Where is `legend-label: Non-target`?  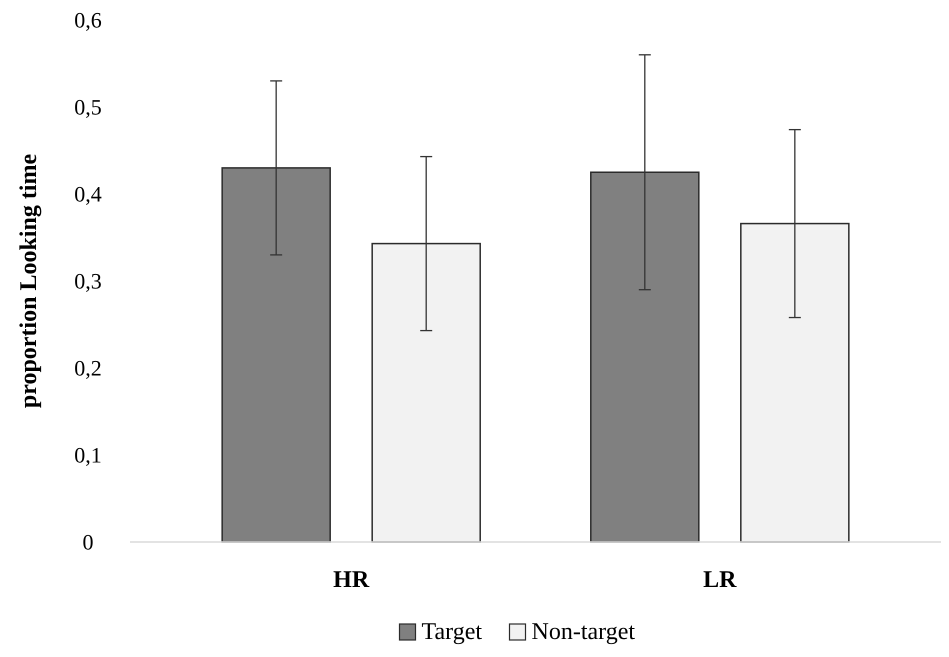 legend-label: Non-target is located at coordinates (584, 632).